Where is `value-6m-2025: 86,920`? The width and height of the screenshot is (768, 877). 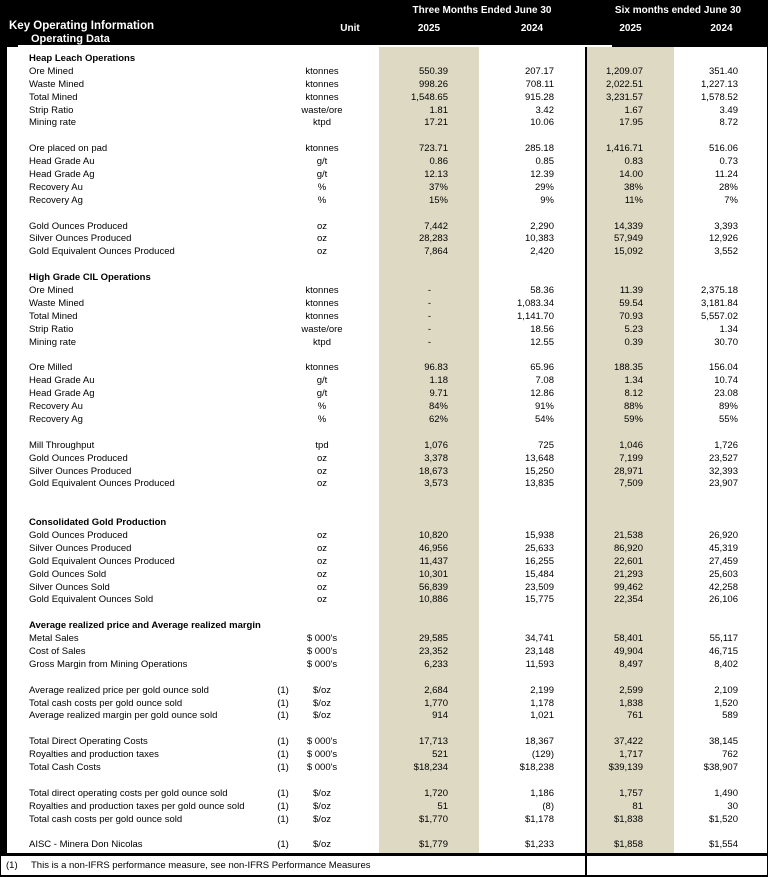 value-6m-2025: 86,920 is located at coordinates (628, 548).